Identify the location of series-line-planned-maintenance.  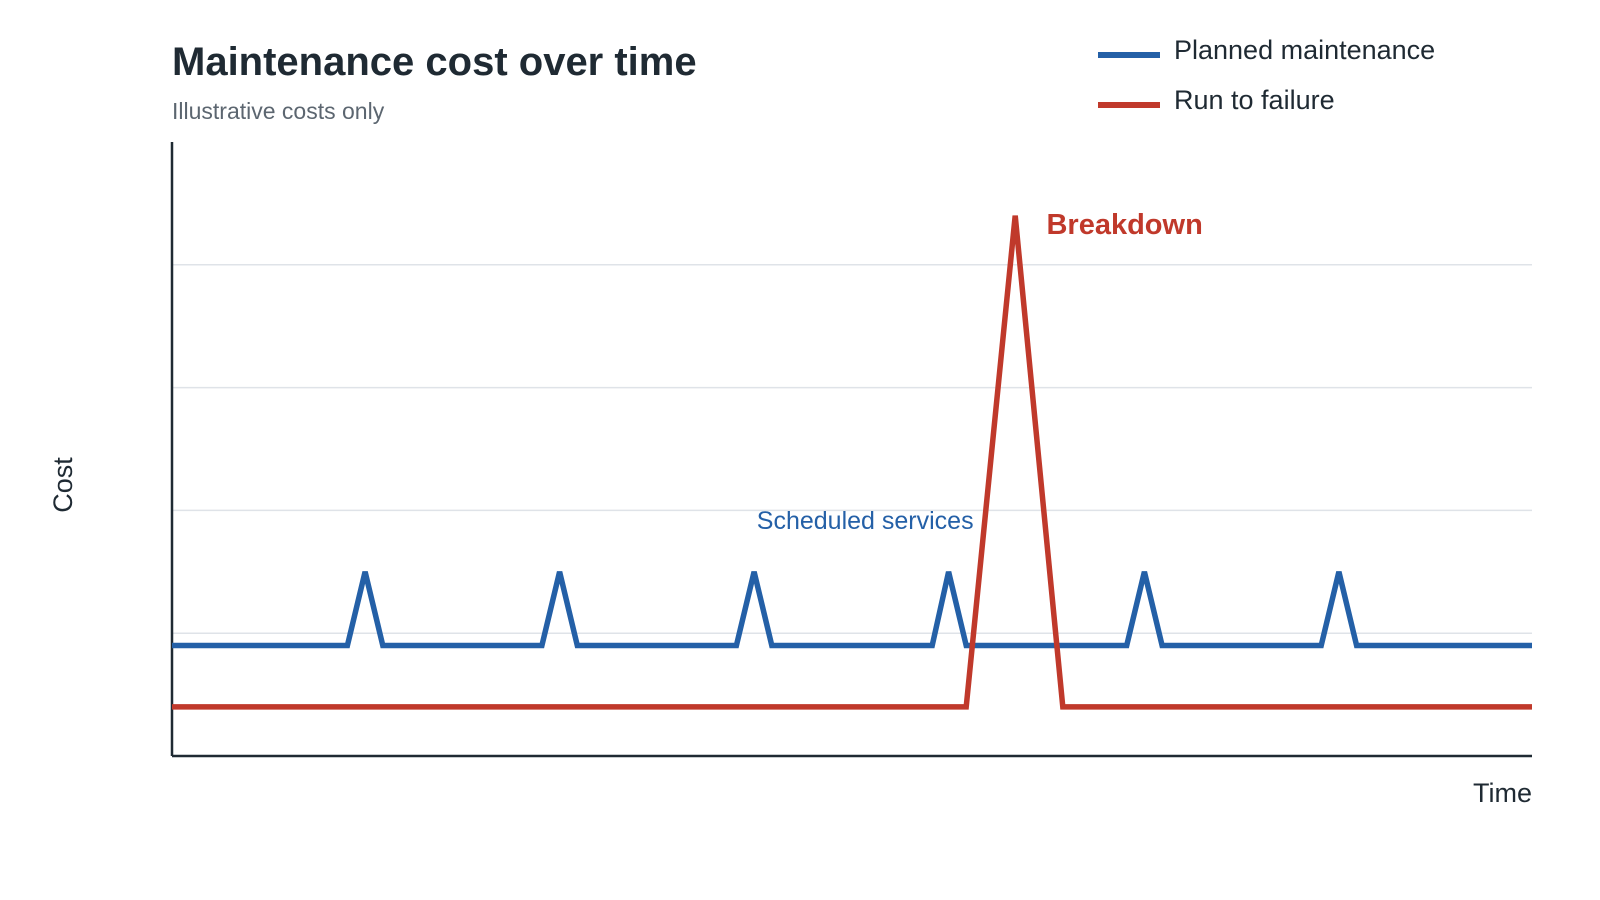
(852, 610).